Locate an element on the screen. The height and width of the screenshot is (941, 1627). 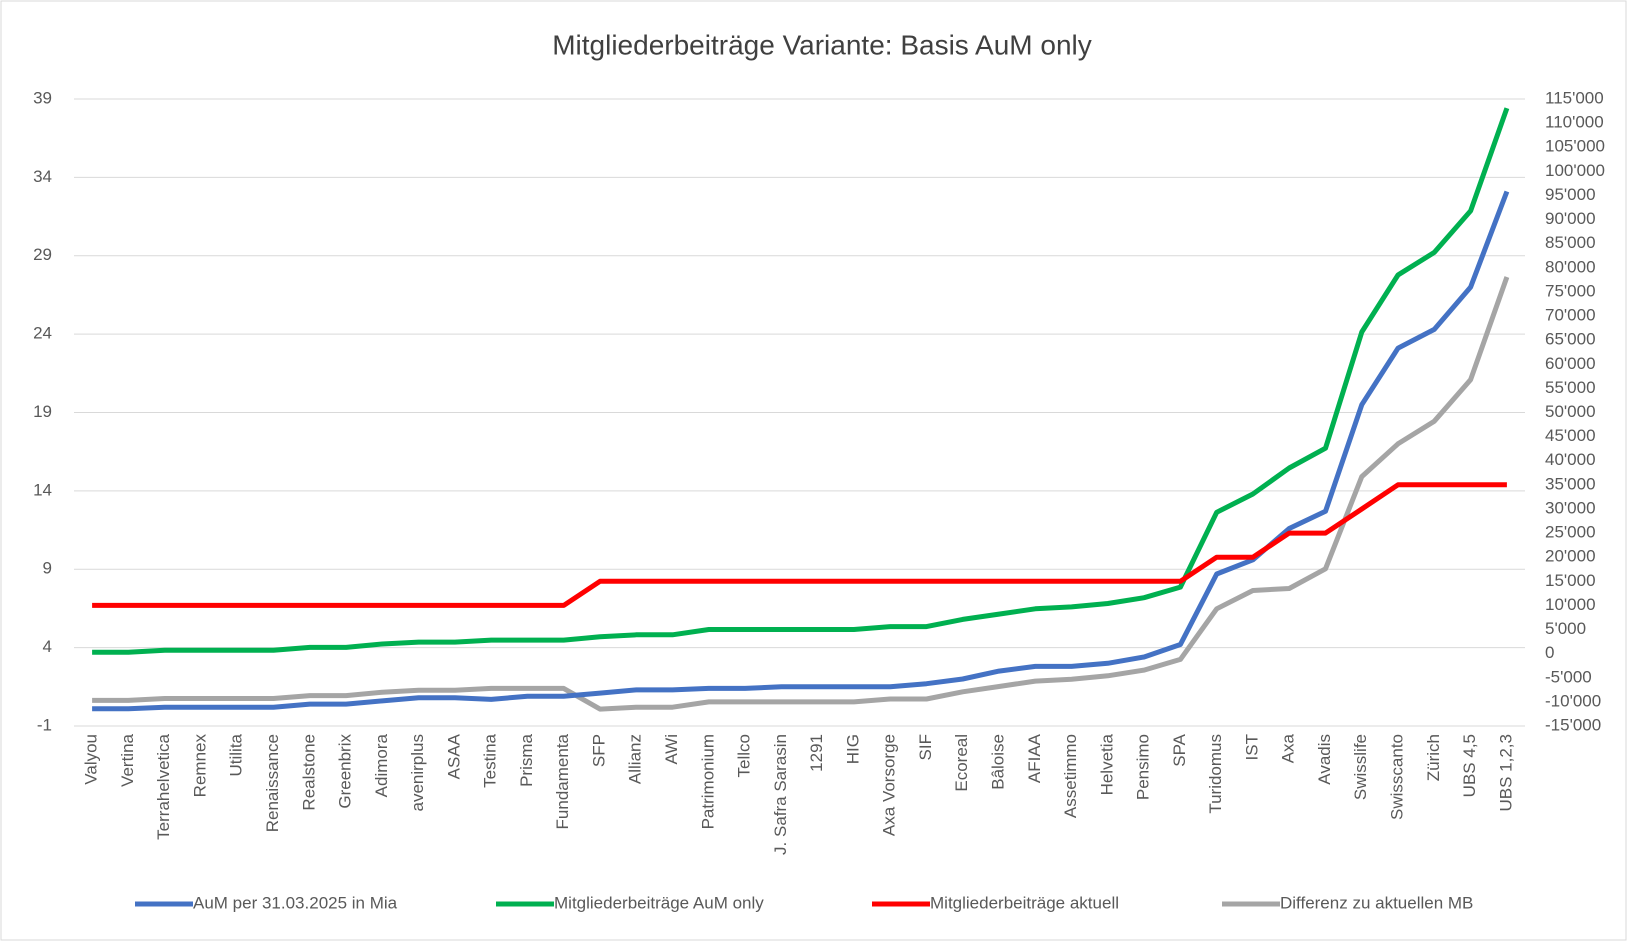
y2-tick-label: 25'000 is located at coordinates (1570, 532).